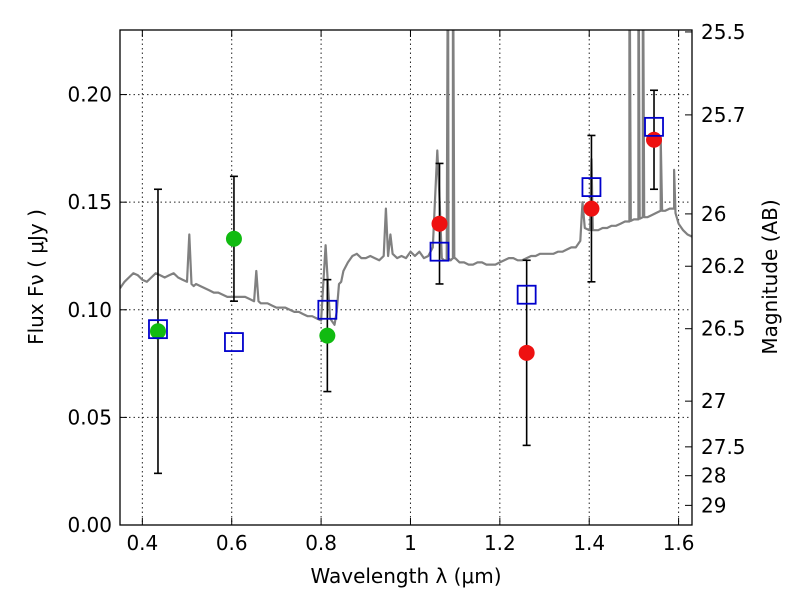 The height and width of the screenshot is (600, 800). Describe the element at coordinates (679, 543) in the screenshot. I see `x-tick-label: 1.6` at that location.